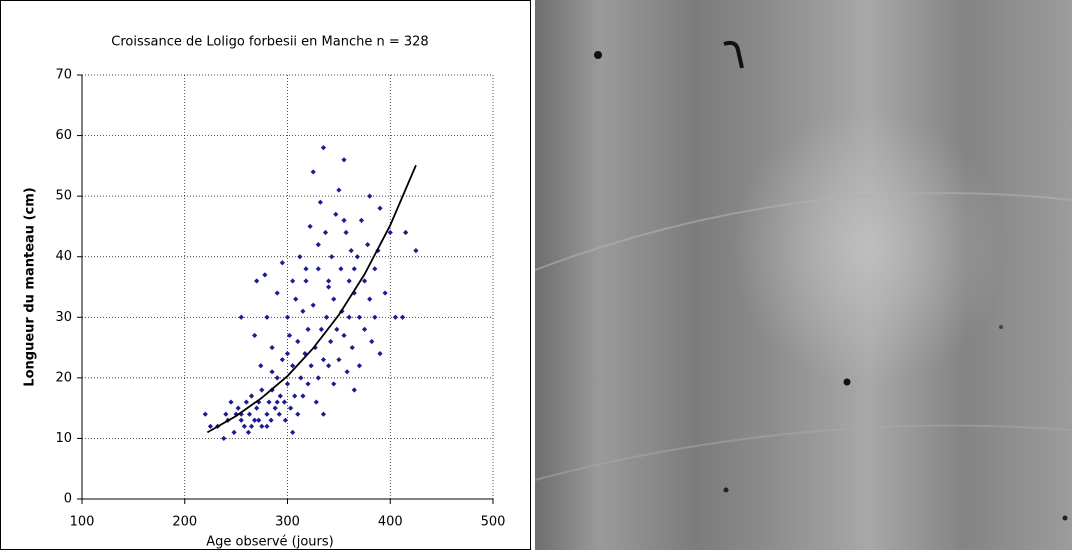  Describe the element at coordinates (63, 196) in the screenshot. I see `y-tick-label: 50` at that location.